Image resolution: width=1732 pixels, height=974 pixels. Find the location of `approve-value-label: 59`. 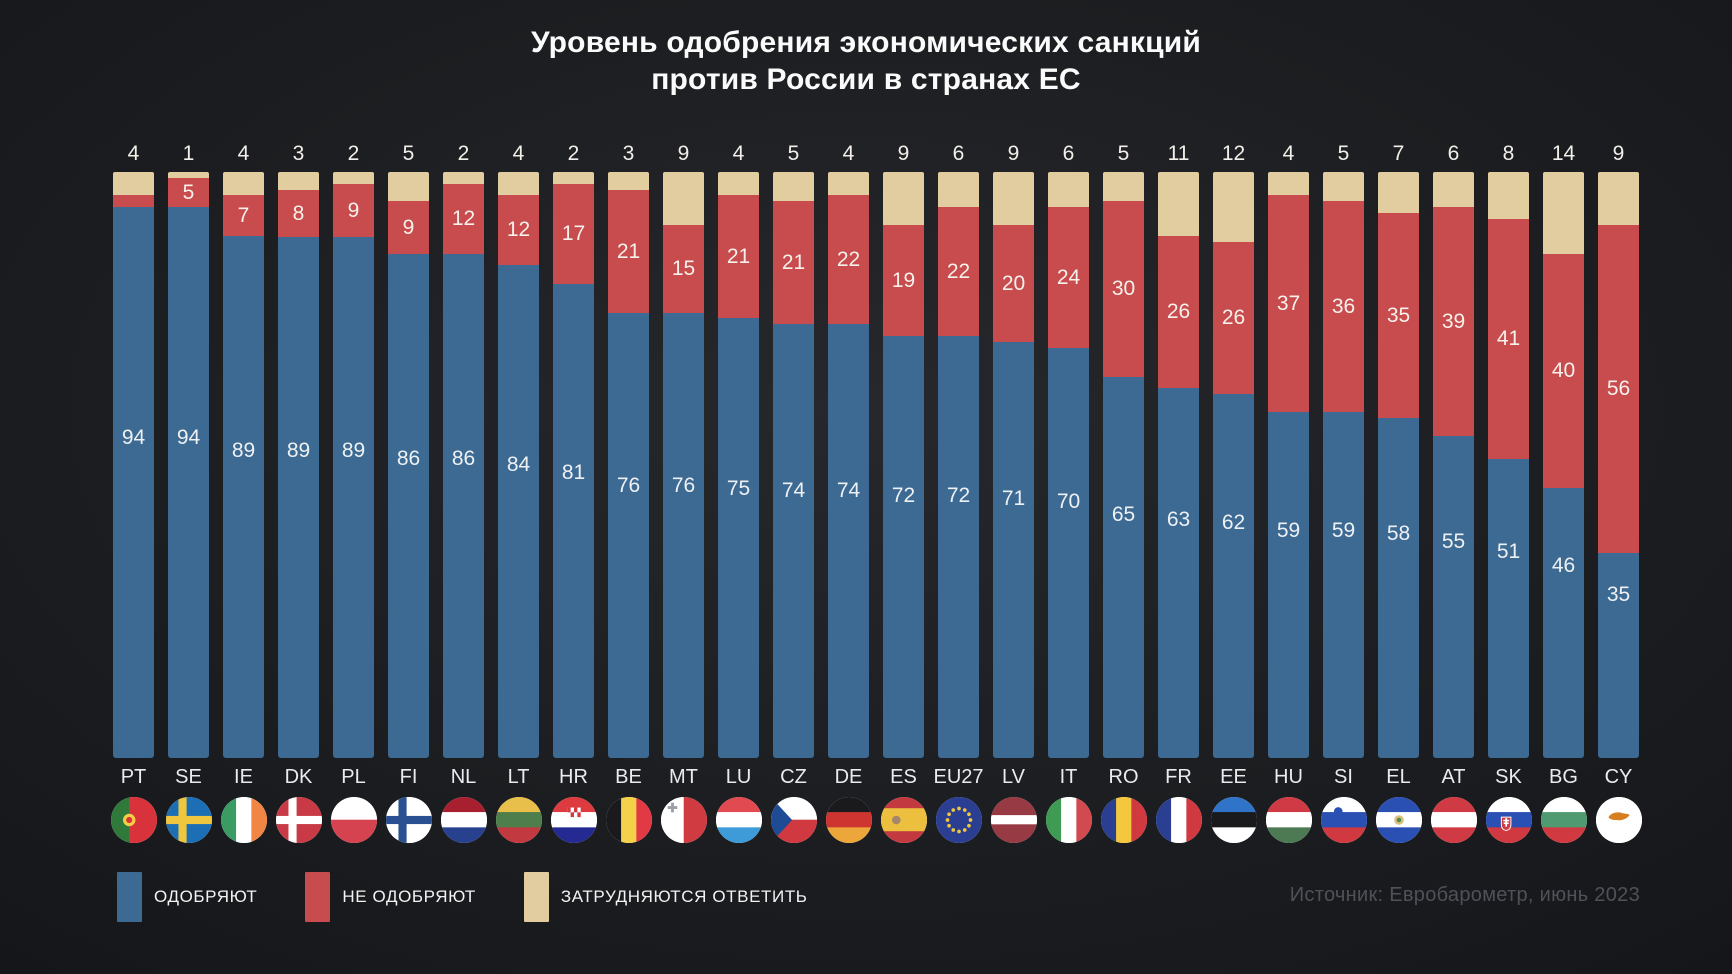

approve-value-label: 59 is located at coordinates (1288, 530).